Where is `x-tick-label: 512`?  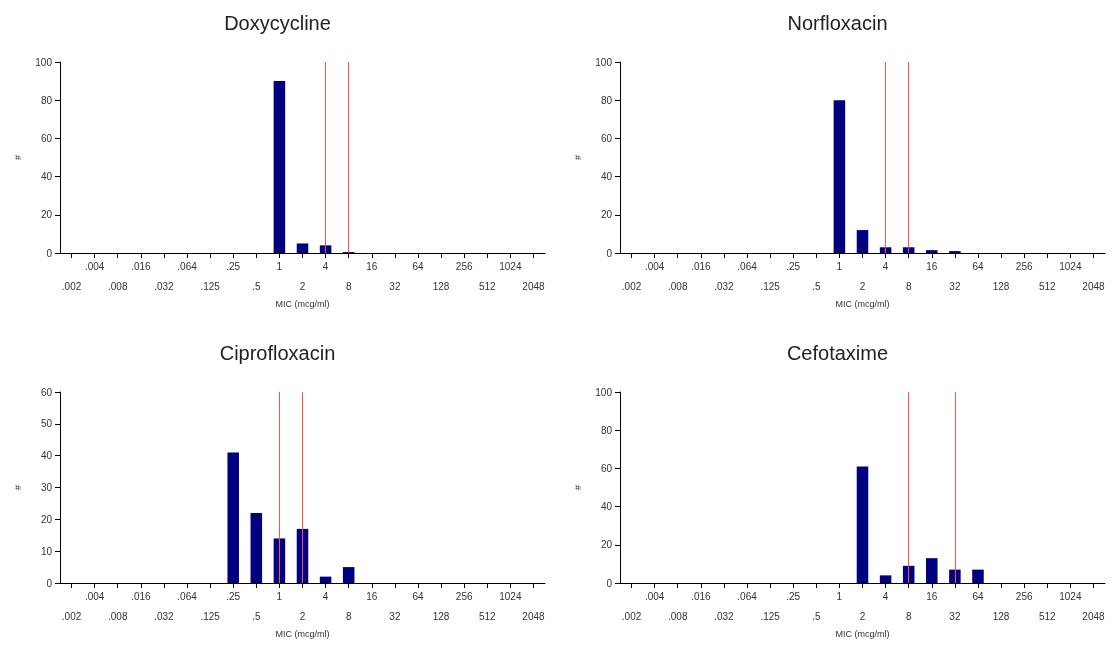
x-tick-label: 512 is located at coordinates (487, 286).